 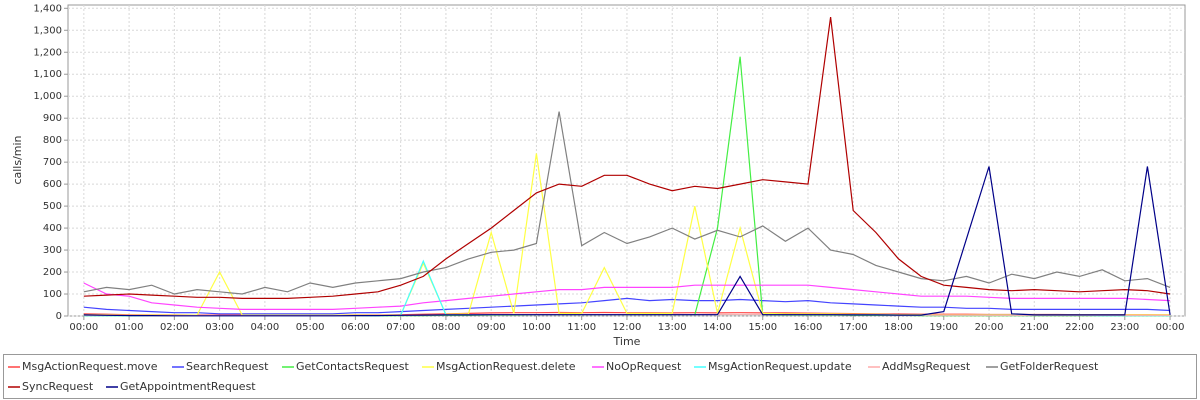 What do you see at coordinates (600, 376) in the screenshot?
I see `legend` at bounding box center [600, 376].